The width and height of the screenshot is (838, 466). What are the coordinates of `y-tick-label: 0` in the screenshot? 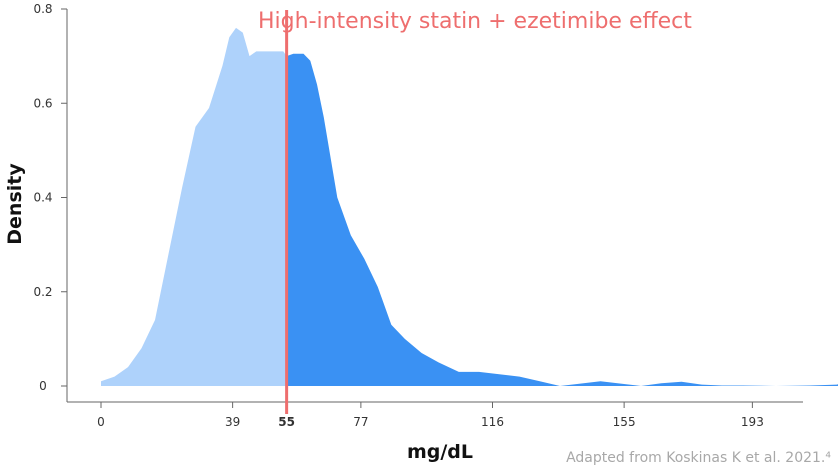 It's located at (43, 386).